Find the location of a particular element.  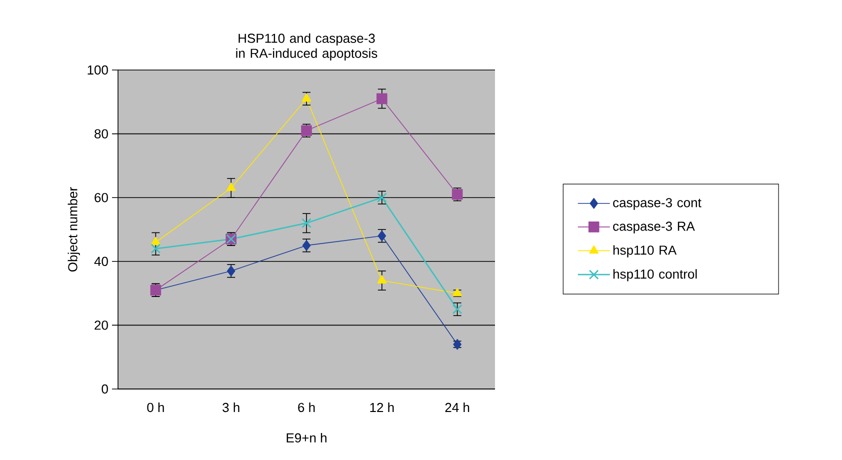

x-tick-label: 3 h is located at coordinates (231, 407).